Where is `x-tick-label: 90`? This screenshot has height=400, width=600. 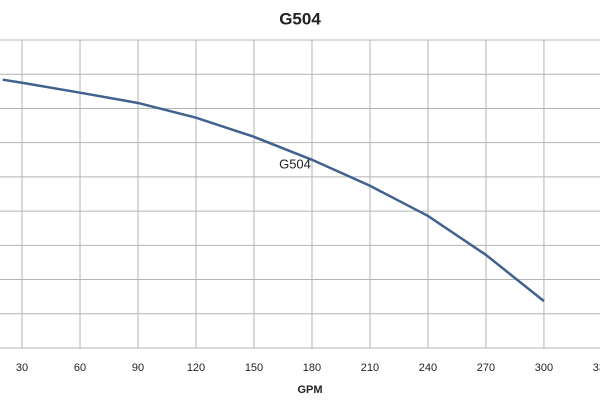 x-tick-label: 90 is located at coordinates (138, 368).